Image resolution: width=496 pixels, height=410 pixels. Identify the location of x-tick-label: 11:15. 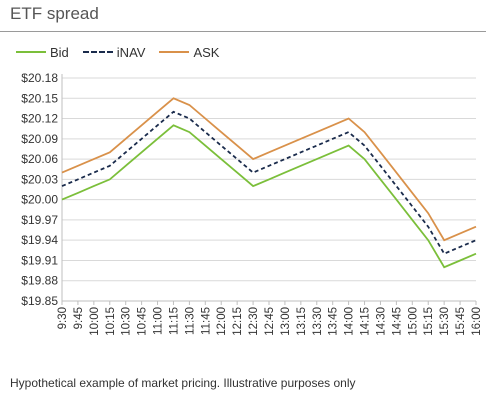
(174, 321).